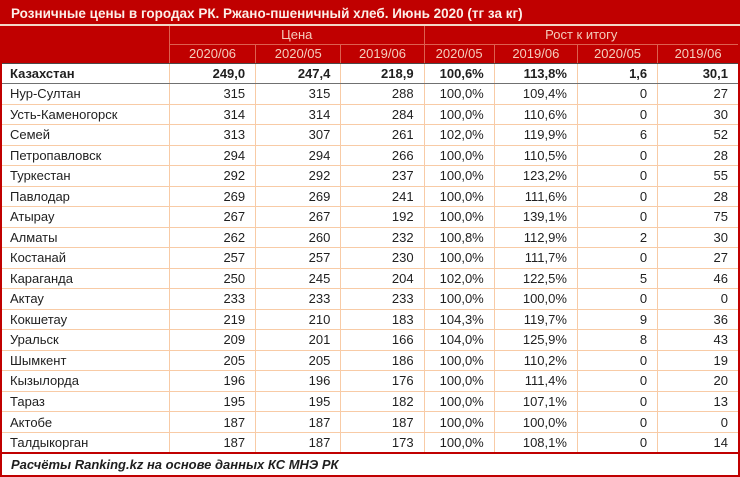  I want to click on value-cell: 122,5%, so click(535, 278).